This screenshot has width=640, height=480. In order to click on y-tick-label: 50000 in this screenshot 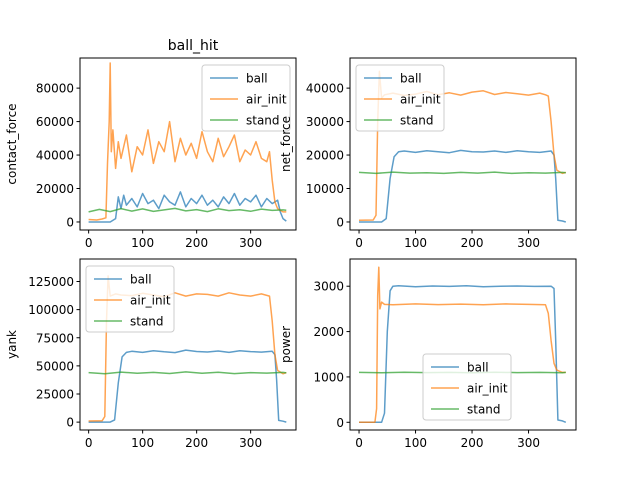, I will do `click(55, 366)`.